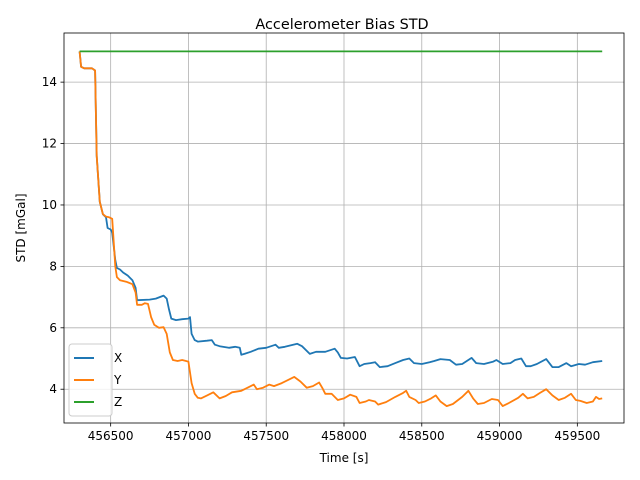 The height and width of the screenshot is (480, 640). Describe the element at coordinates (118, 358) in the screenshot. I see `legend-label-x: X` at that location.